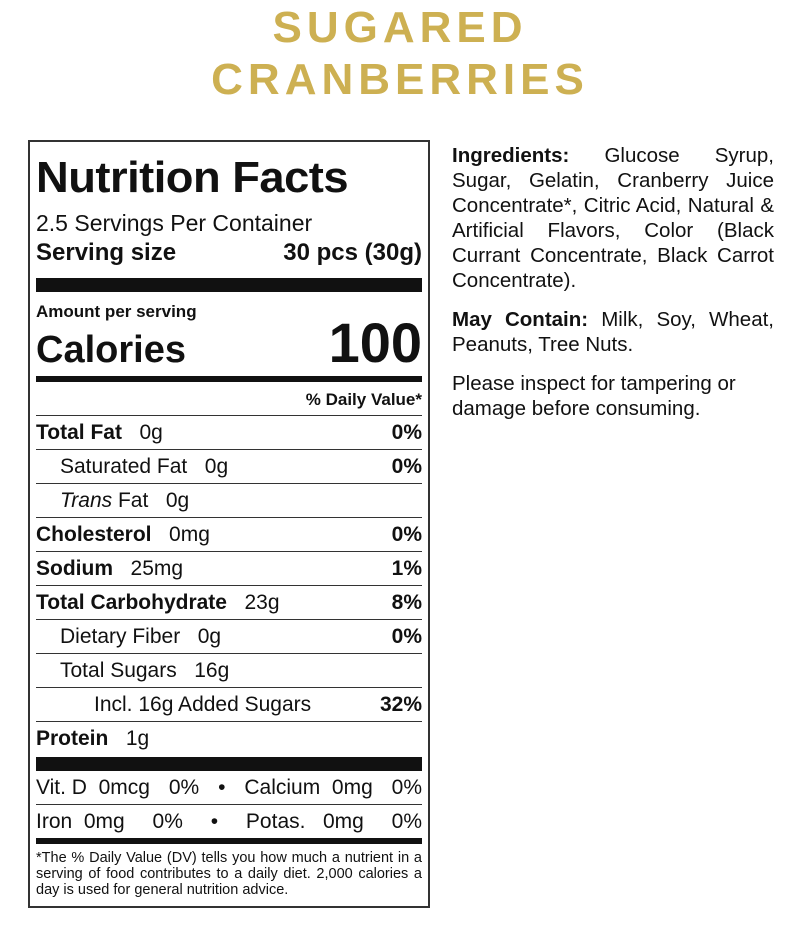  I want to click on servings-per-container: 2.5 Servings Per Container, so click(174, 223).